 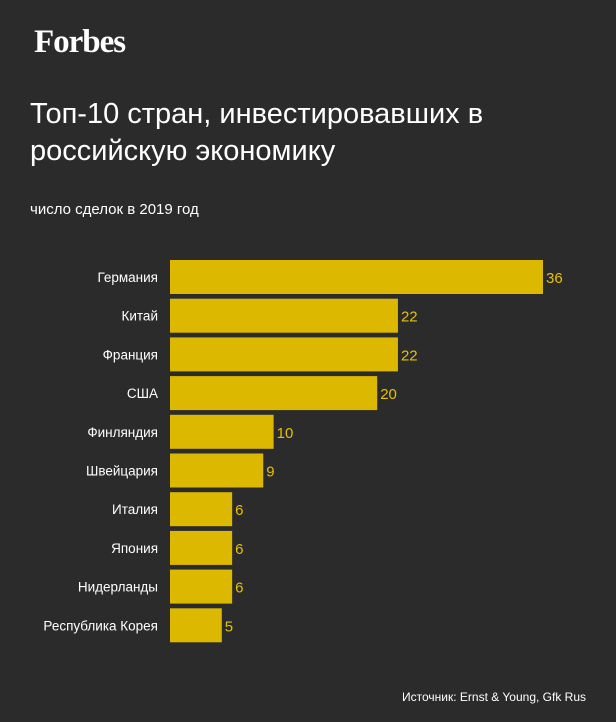 I want to click on category-label: Нидерланды, so click(x=118, y=587).